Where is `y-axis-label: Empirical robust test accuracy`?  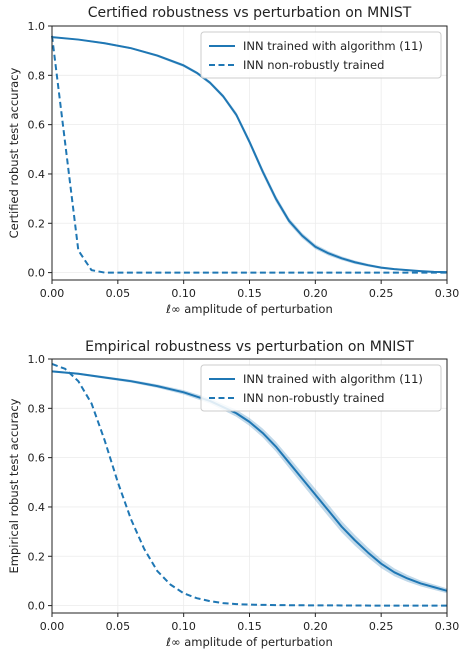 y-axis-label: Empirical robust test accuracy is located at coordinates (14, 485).